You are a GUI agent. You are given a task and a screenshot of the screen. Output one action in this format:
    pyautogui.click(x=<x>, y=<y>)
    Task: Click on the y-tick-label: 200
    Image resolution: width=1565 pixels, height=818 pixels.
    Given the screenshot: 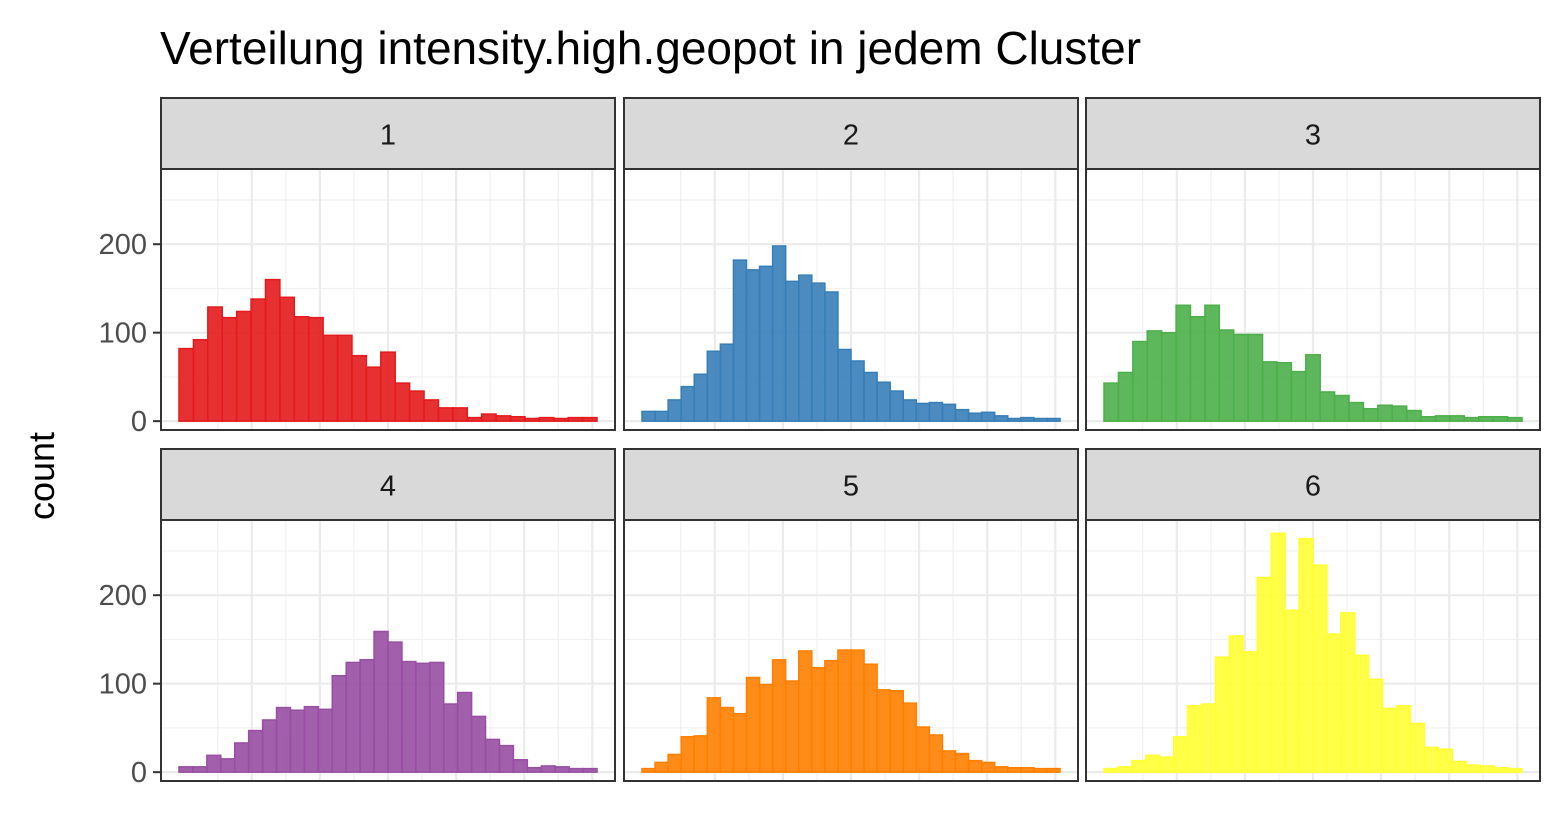 What is the action you would take?
    pyautogui.click(x=123, y=245)
    